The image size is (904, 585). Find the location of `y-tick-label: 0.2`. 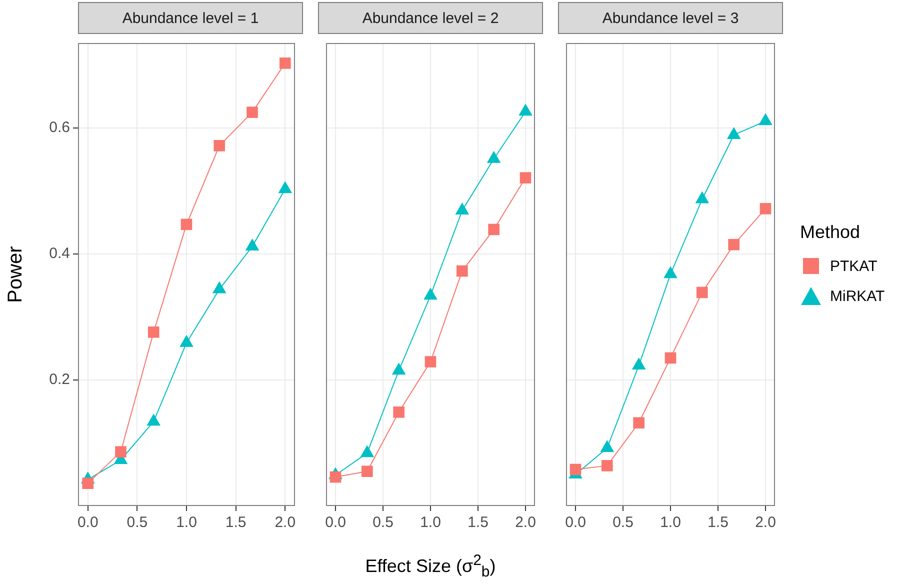

y-tick-label: 0.2 is located at coordinates (59, 379).